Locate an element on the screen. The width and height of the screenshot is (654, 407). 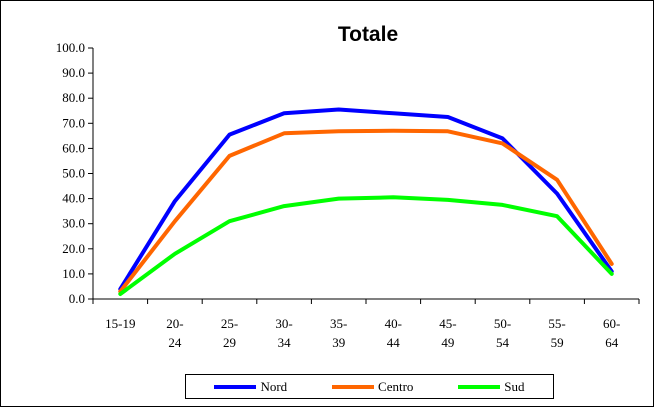
x-tick-label: 20-24 is located at coordinates (174, 333).